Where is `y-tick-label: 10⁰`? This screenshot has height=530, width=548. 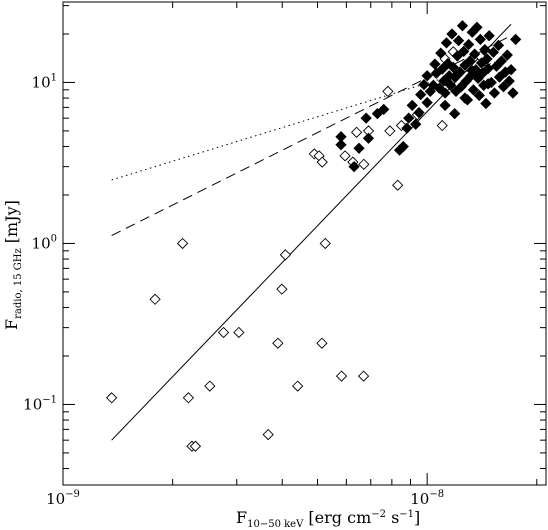 y-tick-label: 10⁰ is located at coordinates (44, 242).